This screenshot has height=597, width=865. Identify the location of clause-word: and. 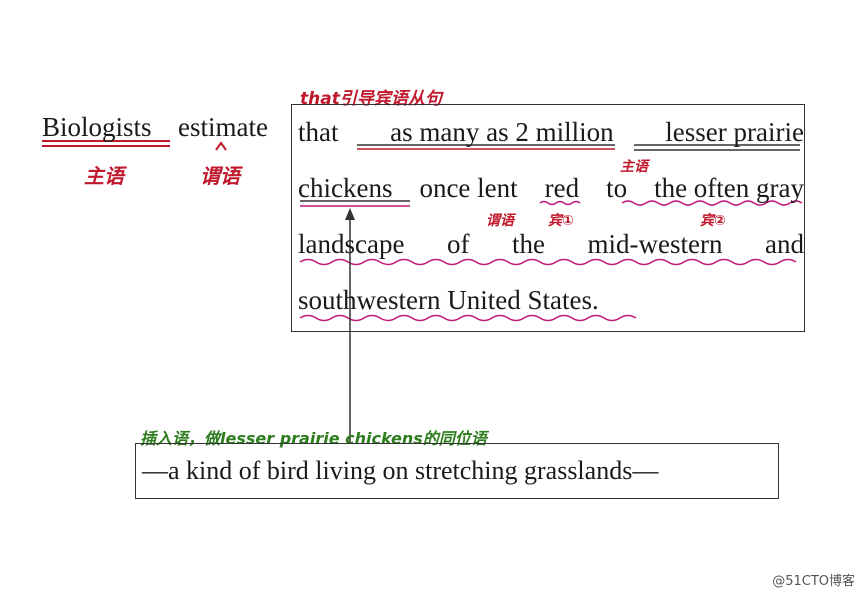
(784, 244).